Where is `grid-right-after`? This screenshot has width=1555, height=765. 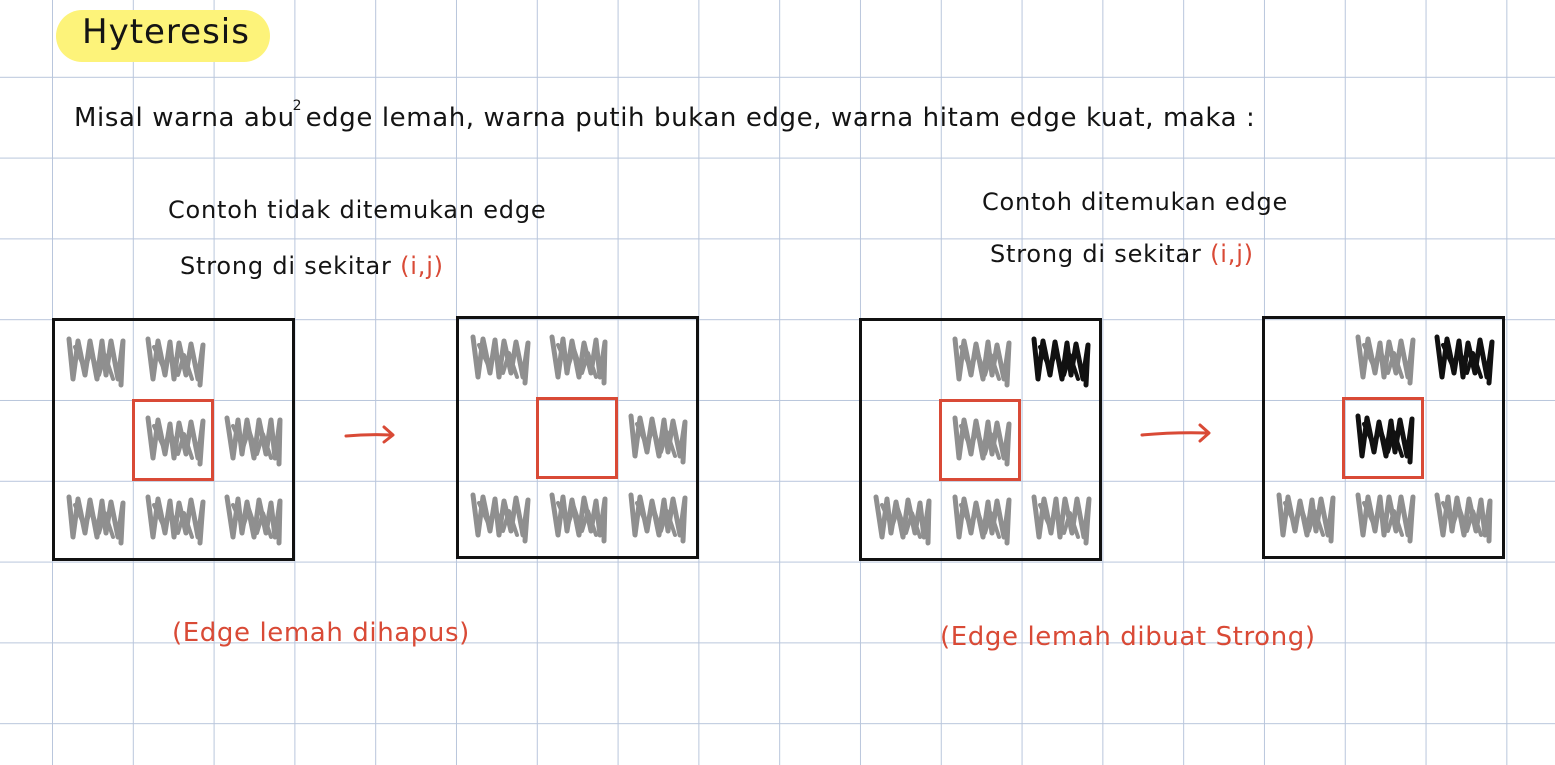 grid-right-after is located at coordinates (1383, 437).